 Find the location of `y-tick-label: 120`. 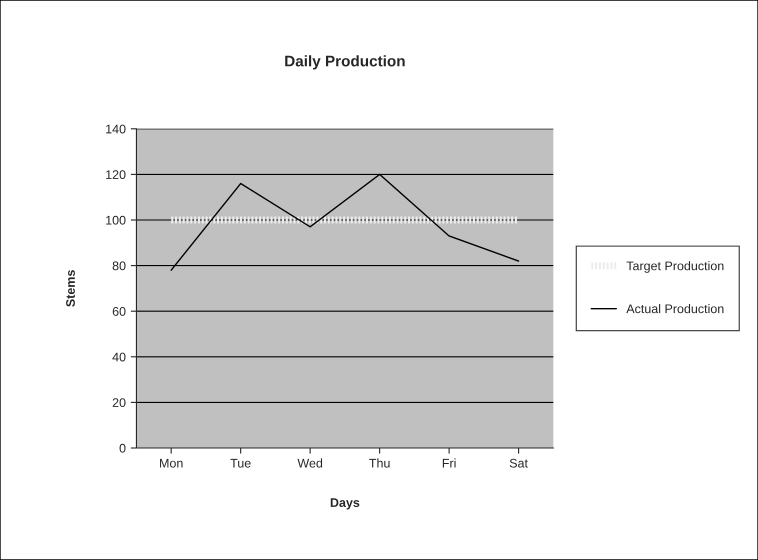

y-tick-label: 120 is located at coordinates (116, 175).